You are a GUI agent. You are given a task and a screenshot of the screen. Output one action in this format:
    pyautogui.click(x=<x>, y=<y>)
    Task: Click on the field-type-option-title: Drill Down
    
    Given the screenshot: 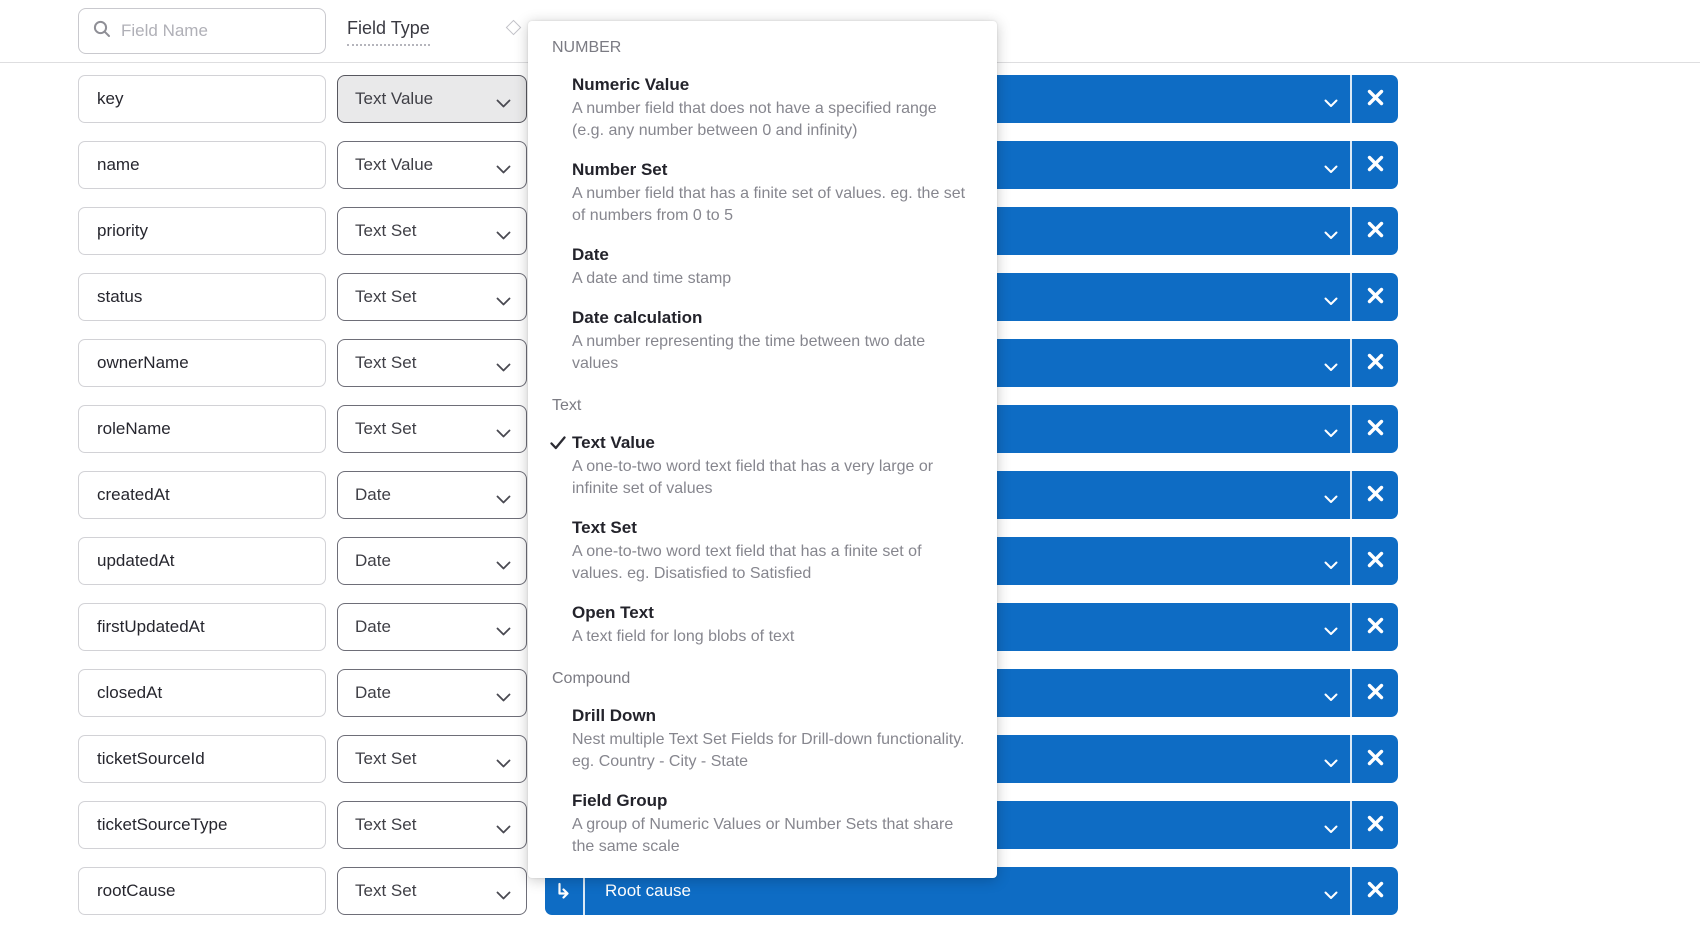 What is the action you would take?
    pyautogui.click(x=614, y=715)
    